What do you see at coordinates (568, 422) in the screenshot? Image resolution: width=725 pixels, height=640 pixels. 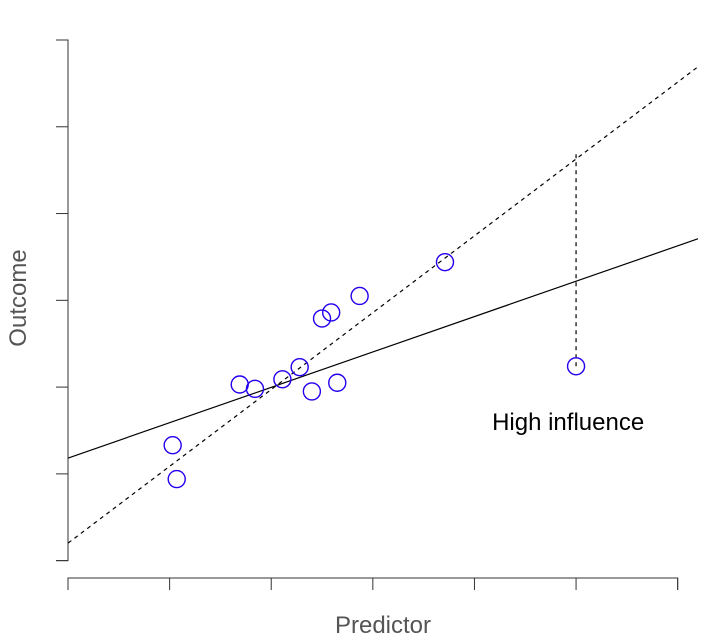 I see `annotation-high-influence: High influence` at bounding box center [568, 422].